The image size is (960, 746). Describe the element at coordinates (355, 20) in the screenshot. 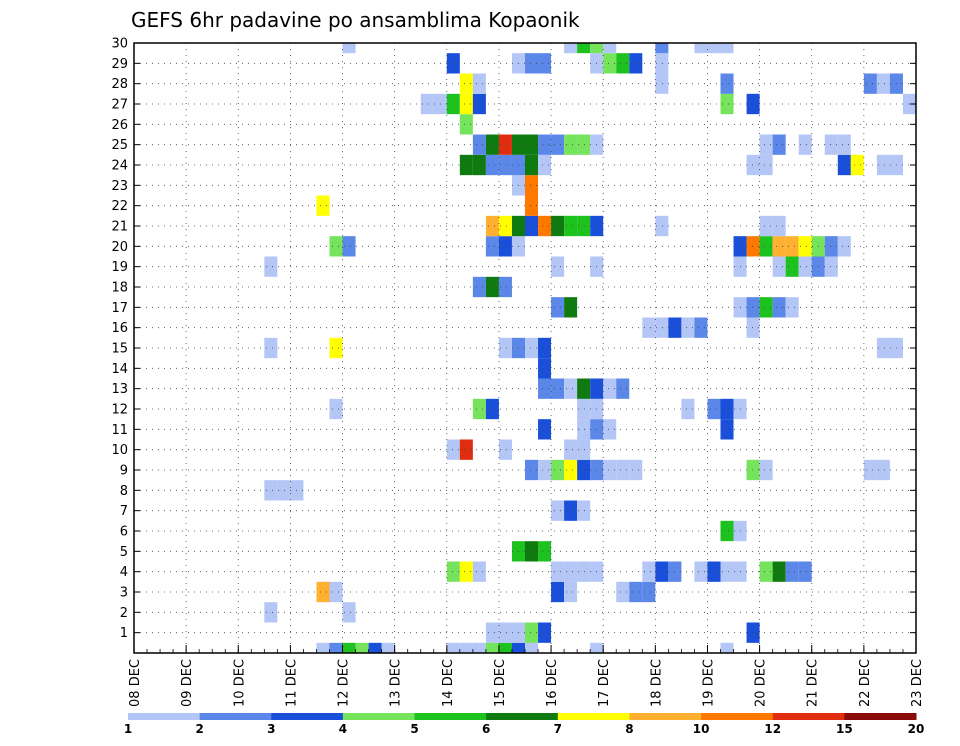

I see `chart-title: GEFS 6hr padavine po ansamblima Kopaonik` at that location.